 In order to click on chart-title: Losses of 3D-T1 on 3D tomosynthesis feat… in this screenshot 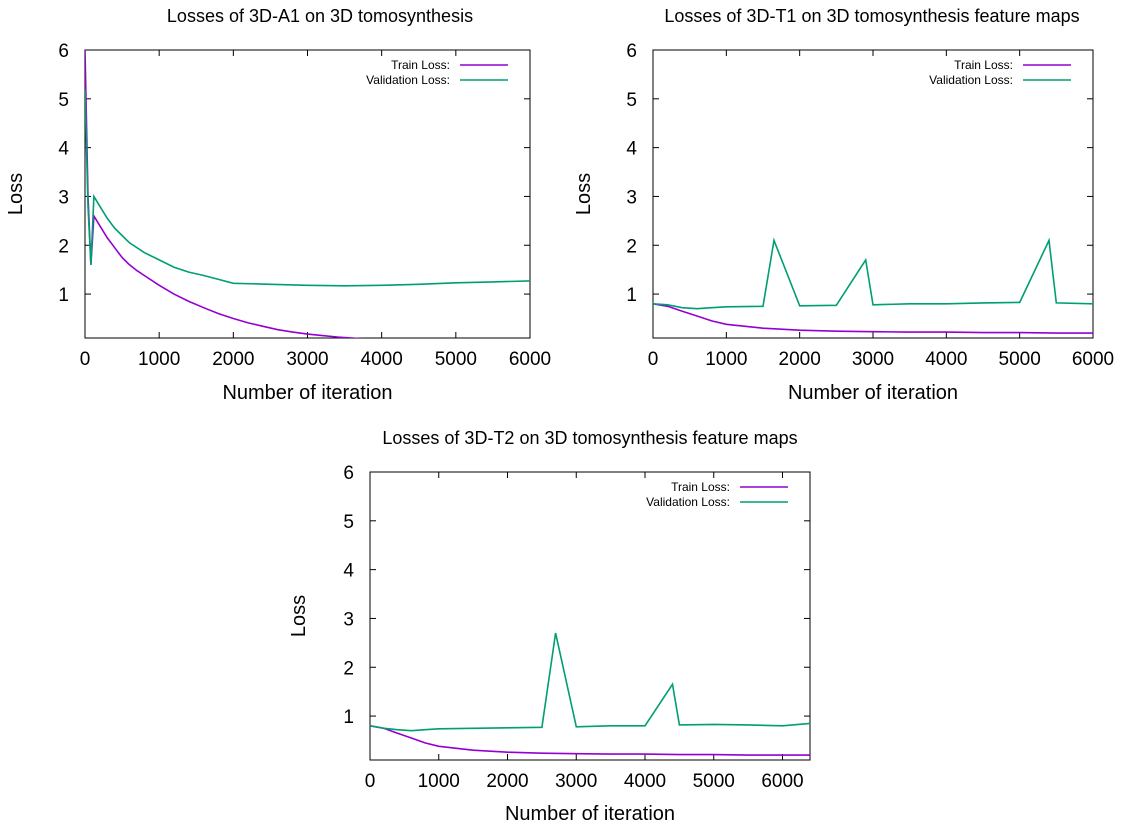, I will do `click(871, 16)`.